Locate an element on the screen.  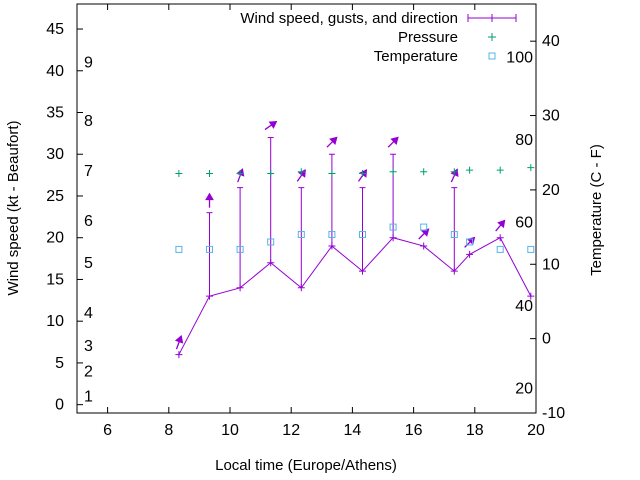
beaufort-label: 7 is located at coordinates (88, 171).